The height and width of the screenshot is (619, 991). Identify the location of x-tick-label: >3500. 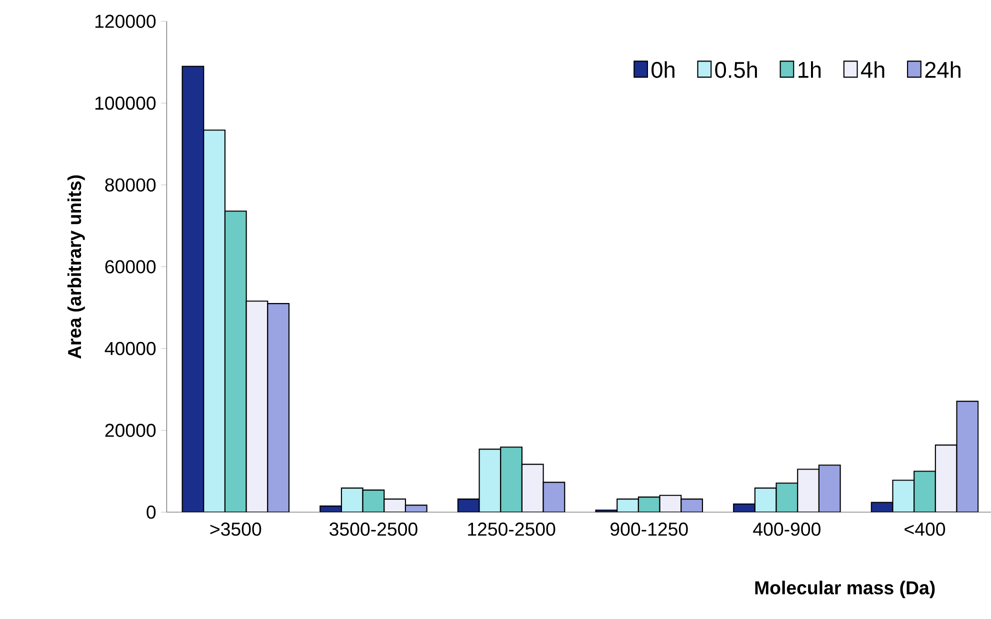
(236, 529).